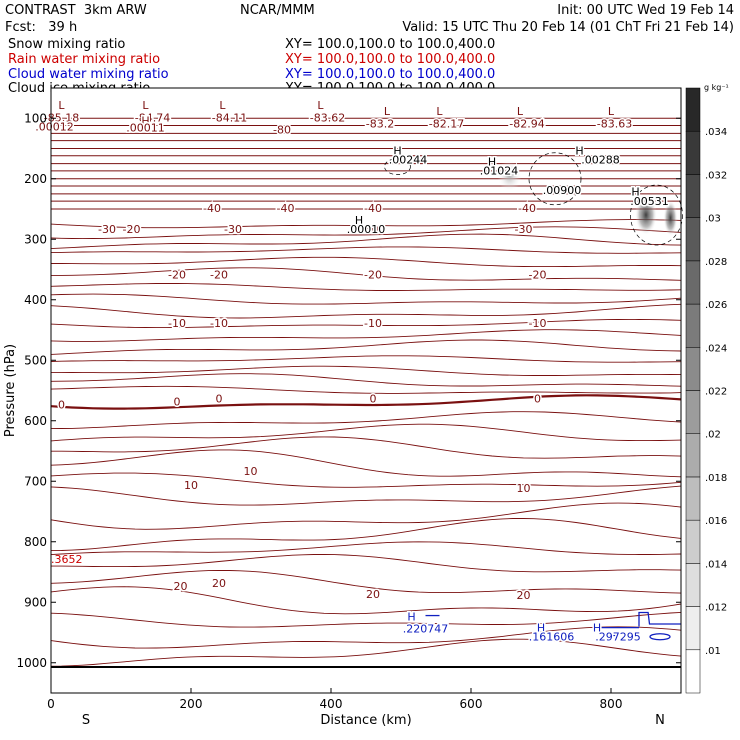  I want to click on colorbar-tick-label: .022, so click(716, 392).